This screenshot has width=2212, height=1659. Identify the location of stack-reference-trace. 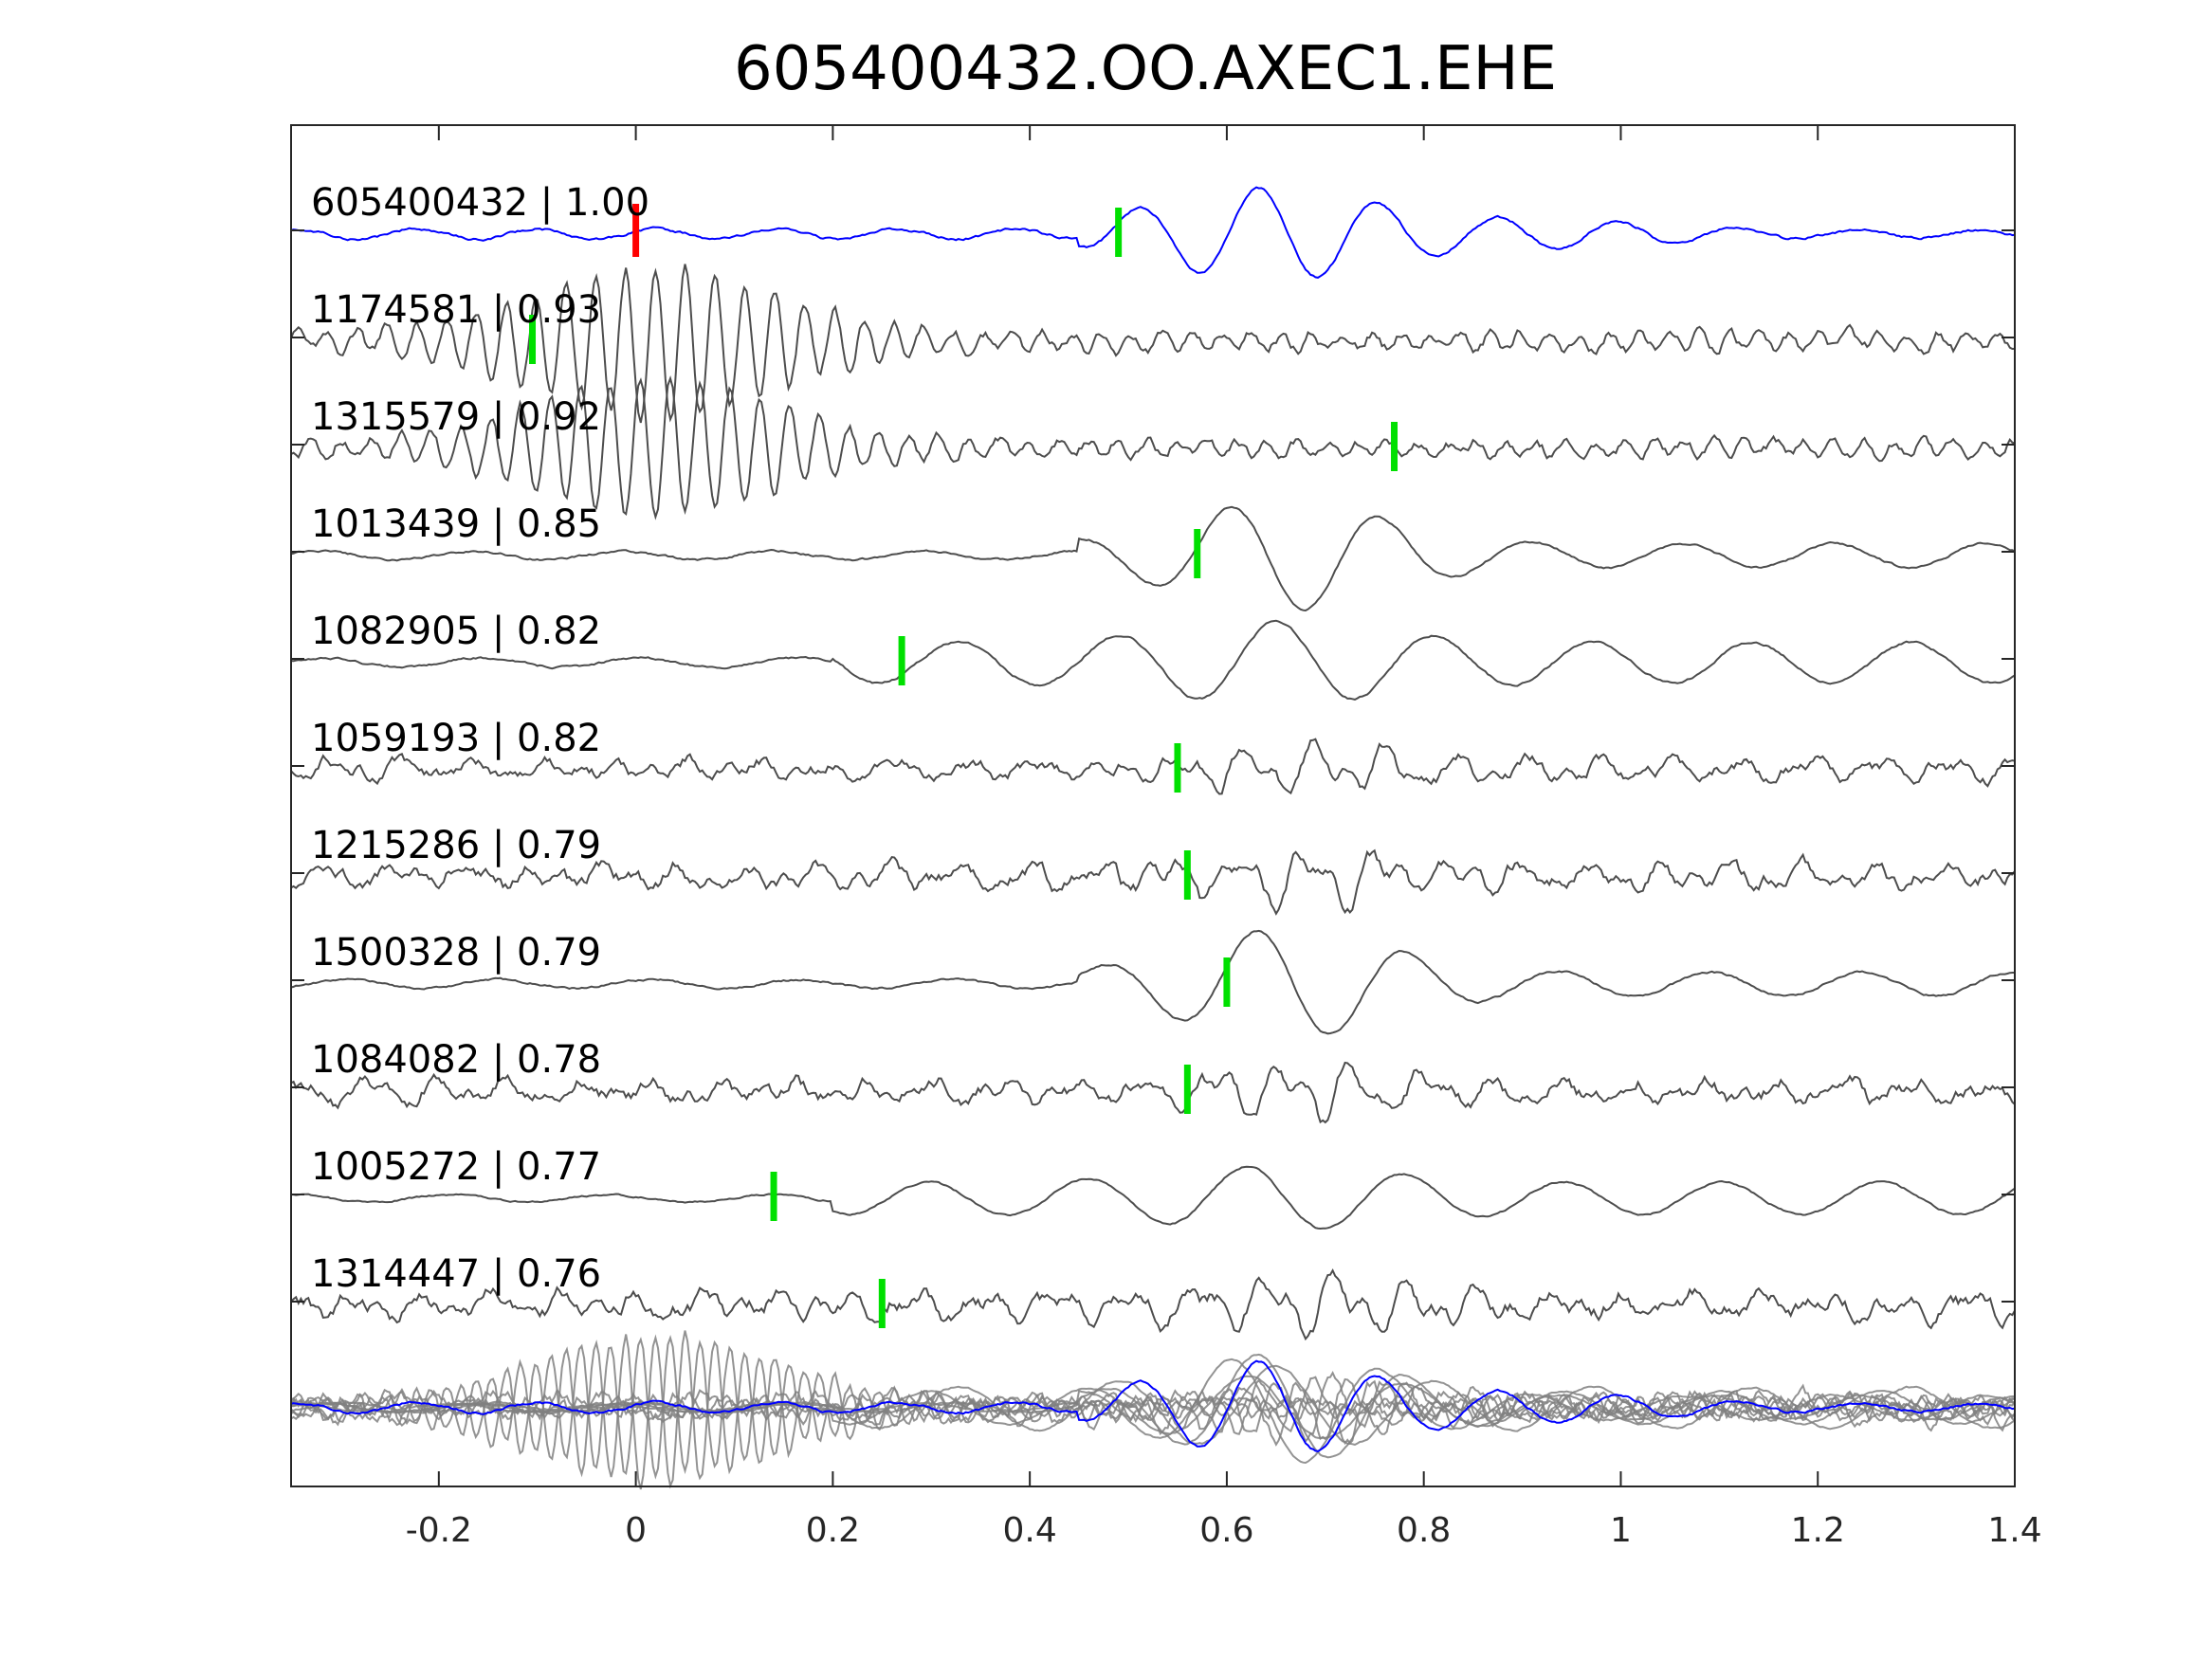
(1153, 1405).